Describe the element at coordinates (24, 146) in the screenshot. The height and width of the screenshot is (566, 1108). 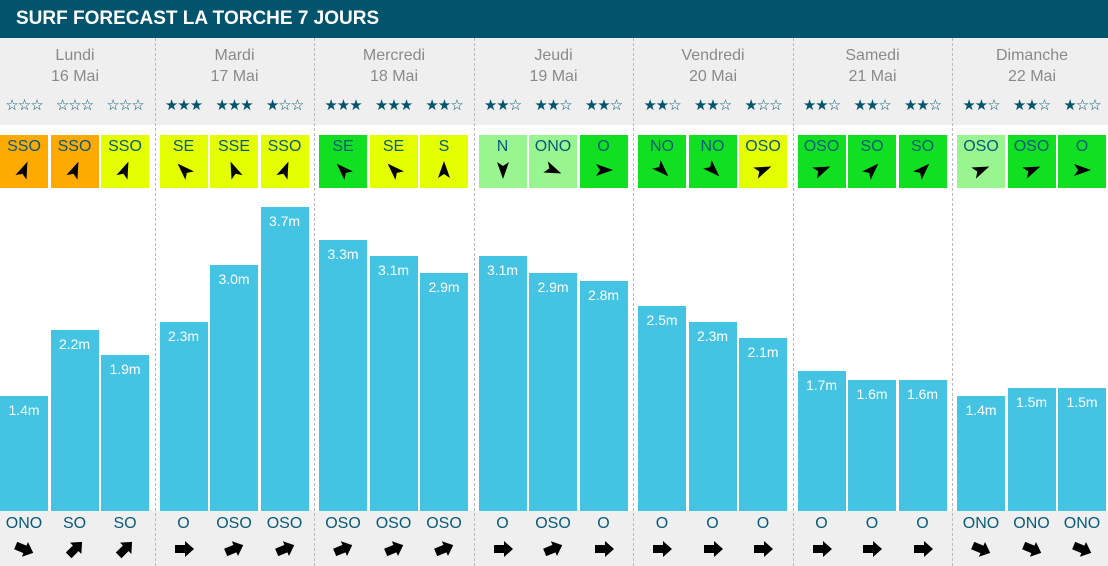
I see `wind-direction-label: SSO` at that location.